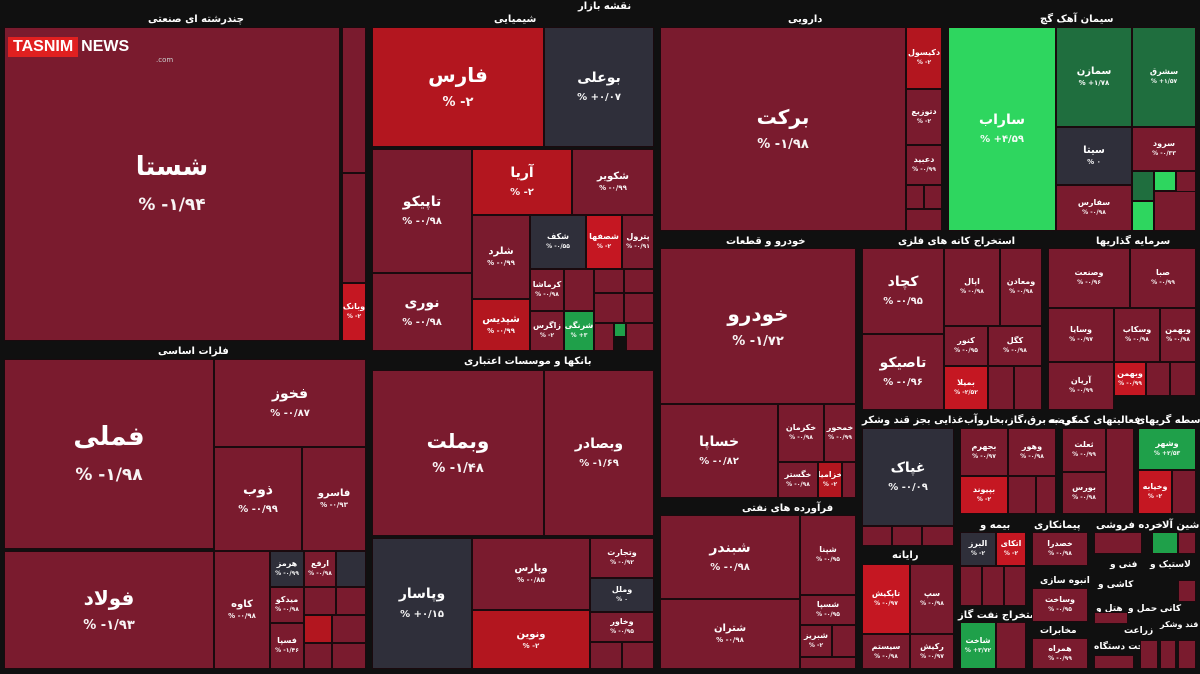  Describe the element at coordinates (354, 312) in the screenshot. I see `tile-vbank: وبانک% -۲` at that location.